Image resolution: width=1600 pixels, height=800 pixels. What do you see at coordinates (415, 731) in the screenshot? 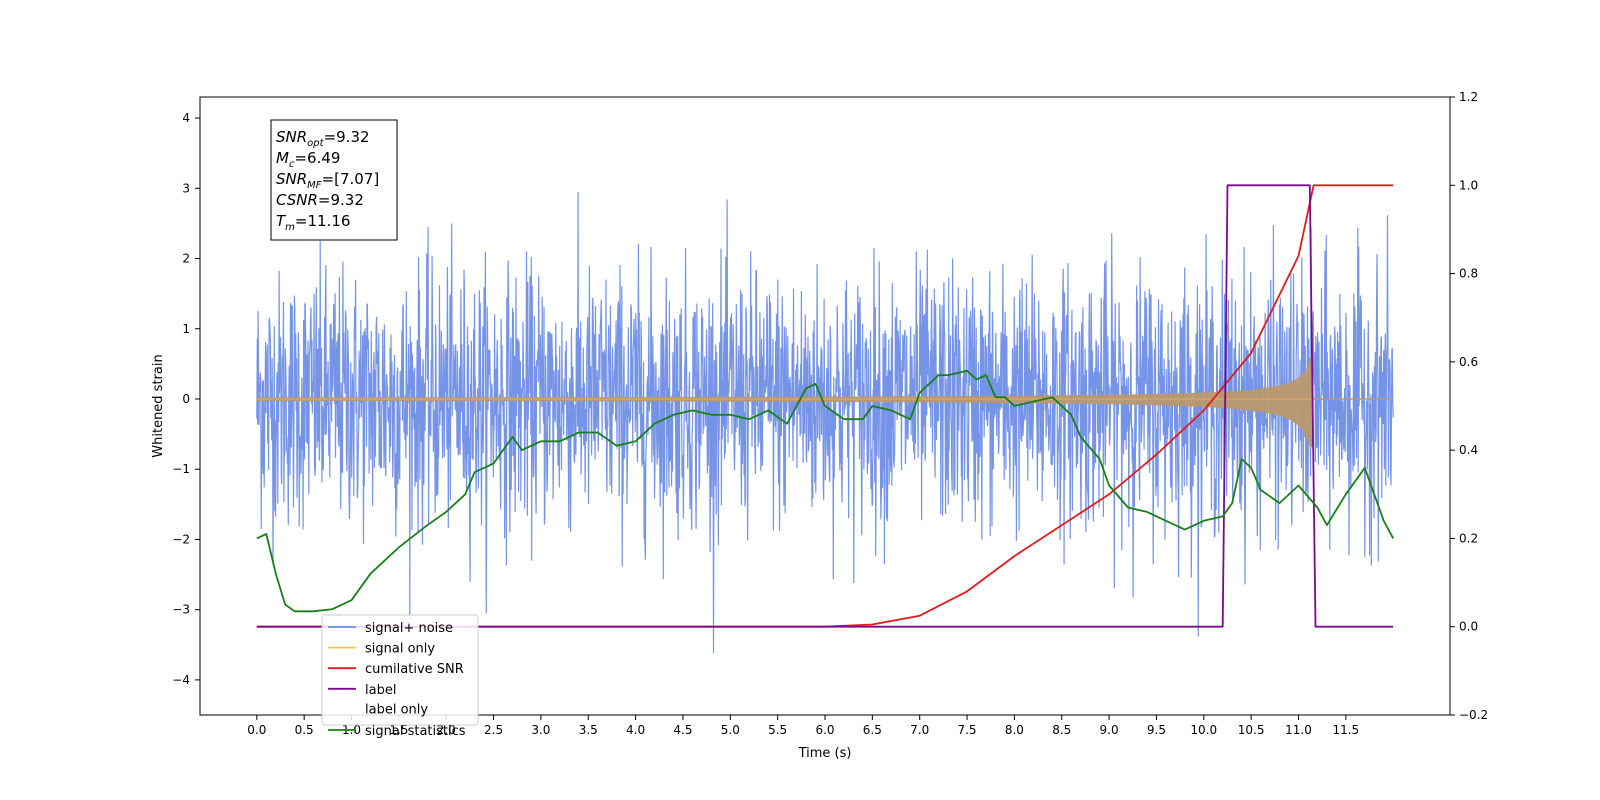
I see `legend-label: signal statistics` at bounding box center [415, 731].